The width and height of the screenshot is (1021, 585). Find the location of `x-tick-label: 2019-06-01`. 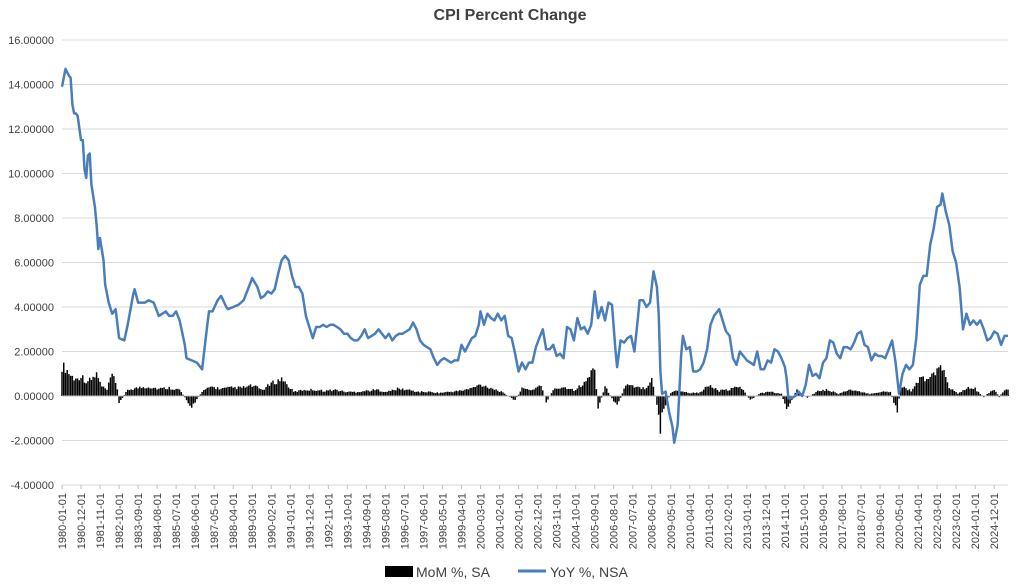

x-tick-label: 2019-06-01 is located at coordinates (881, 521).